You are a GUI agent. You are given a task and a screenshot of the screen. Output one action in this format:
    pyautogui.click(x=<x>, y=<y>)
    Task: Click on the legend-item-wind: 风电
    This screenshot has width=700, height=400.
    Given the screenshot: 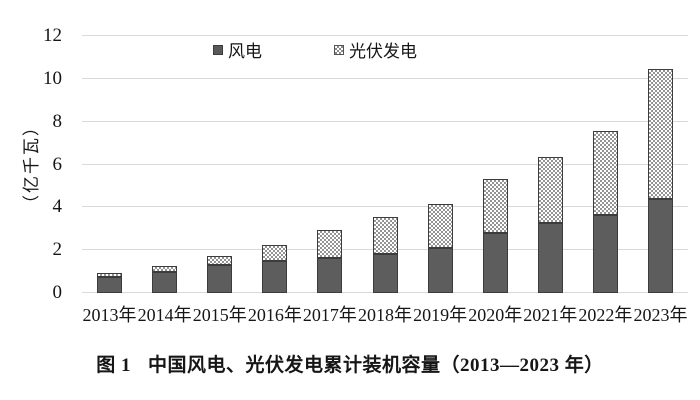 What is the action you would take?
    pyautogui.click(x=237, y=49)
    